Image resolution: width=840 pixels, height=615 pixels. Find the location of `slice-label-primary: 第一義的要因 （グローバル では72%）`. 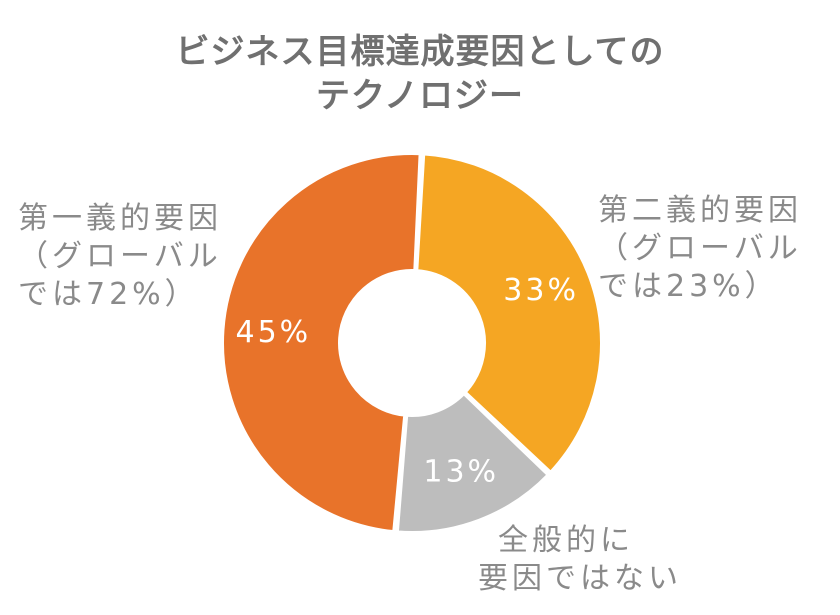

slice-label-primary: 第一義的要因 （グローバル では72%） is located at coordinates (120, 257).